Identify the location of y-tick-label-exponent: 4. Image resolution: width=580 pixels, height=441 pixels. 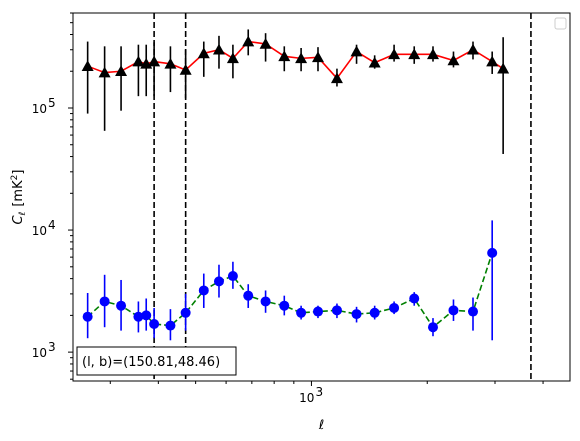
(52, 225).